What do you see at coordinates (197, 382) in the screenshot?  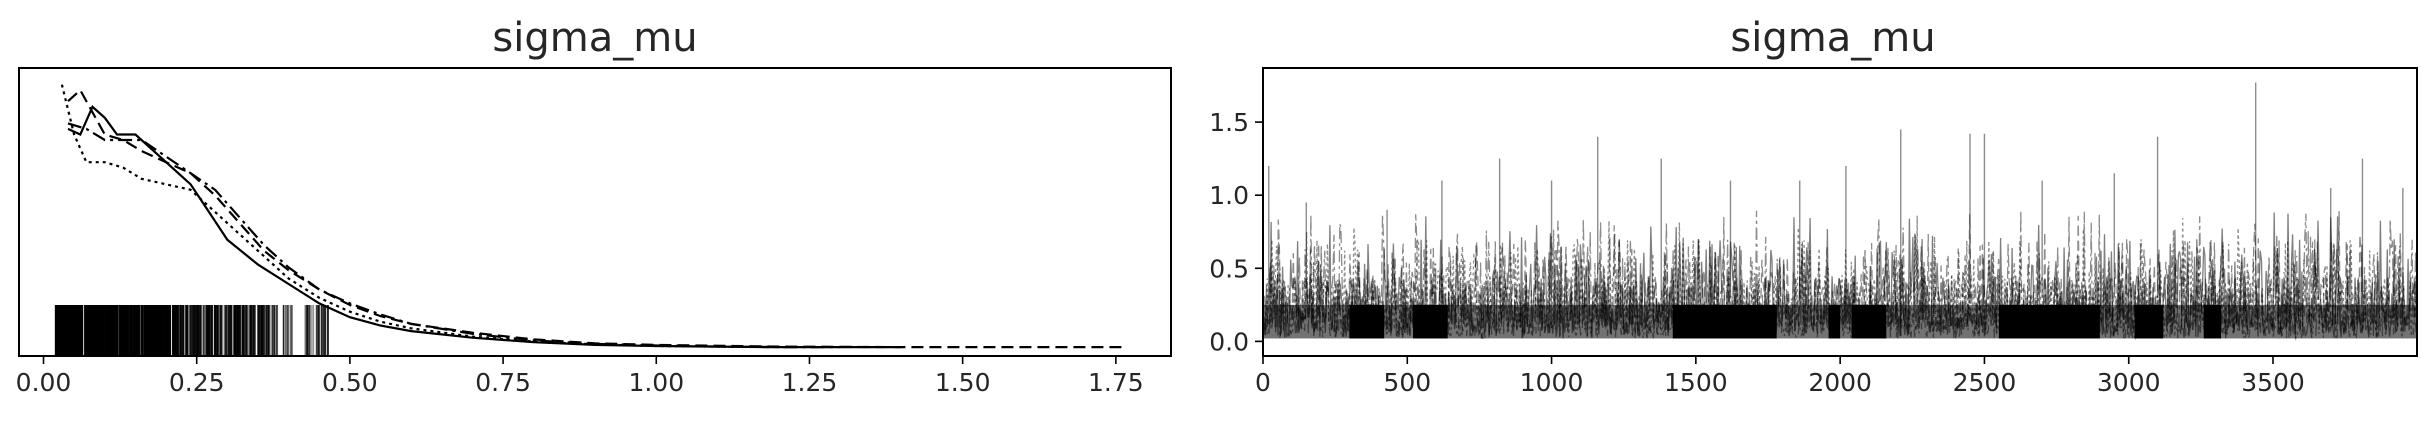 I see `density-x-tick-label: 0.25` at bounding box center [197, 382].